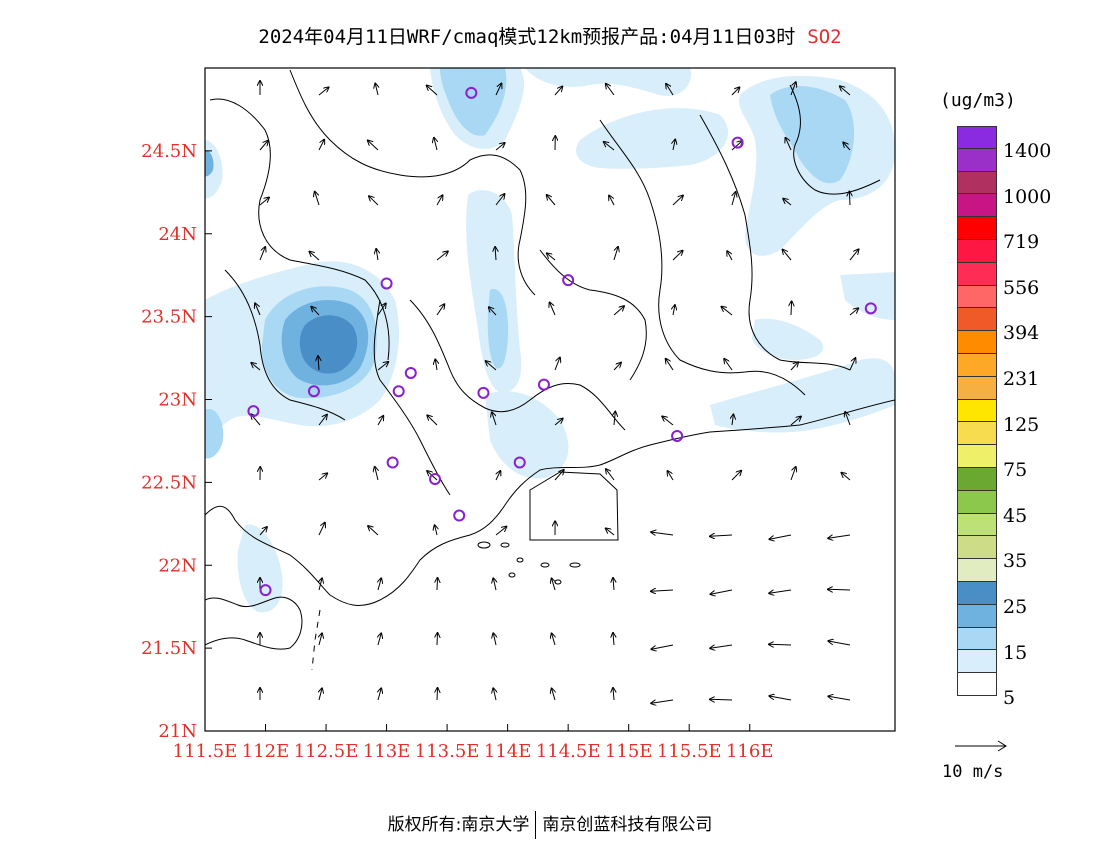  I want to click on y-tick-label: 22.5N, so click(169, 482).